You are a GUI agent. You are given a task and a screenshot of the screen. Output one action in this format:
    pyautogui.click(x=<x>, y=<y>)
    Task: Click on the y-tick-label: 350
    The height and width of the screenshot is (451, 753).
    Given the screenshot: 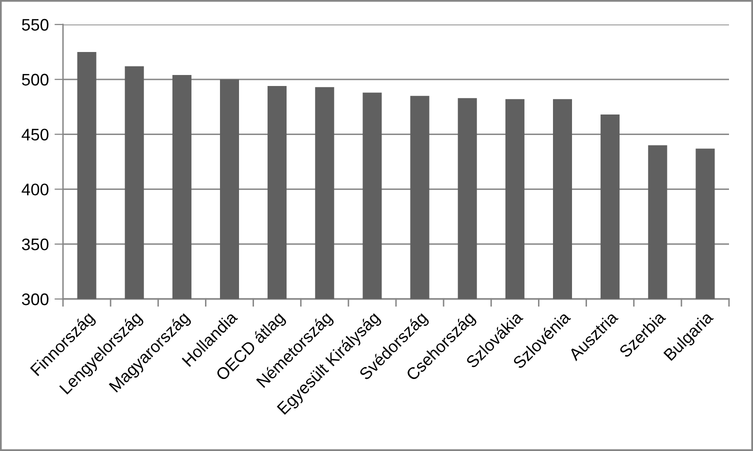 What is the action you would take?
    pyautogui.click(x=35, y=244)
    